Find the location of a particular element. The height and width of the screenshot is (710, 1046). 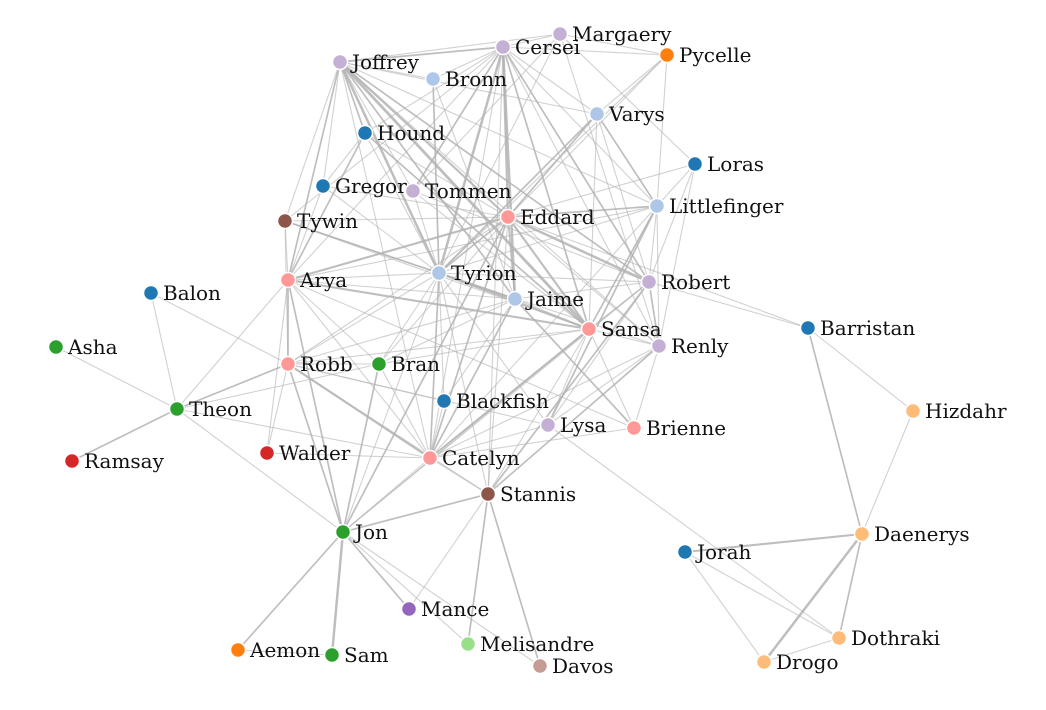

node-mance: Mance is located at coordinates (445, 609).